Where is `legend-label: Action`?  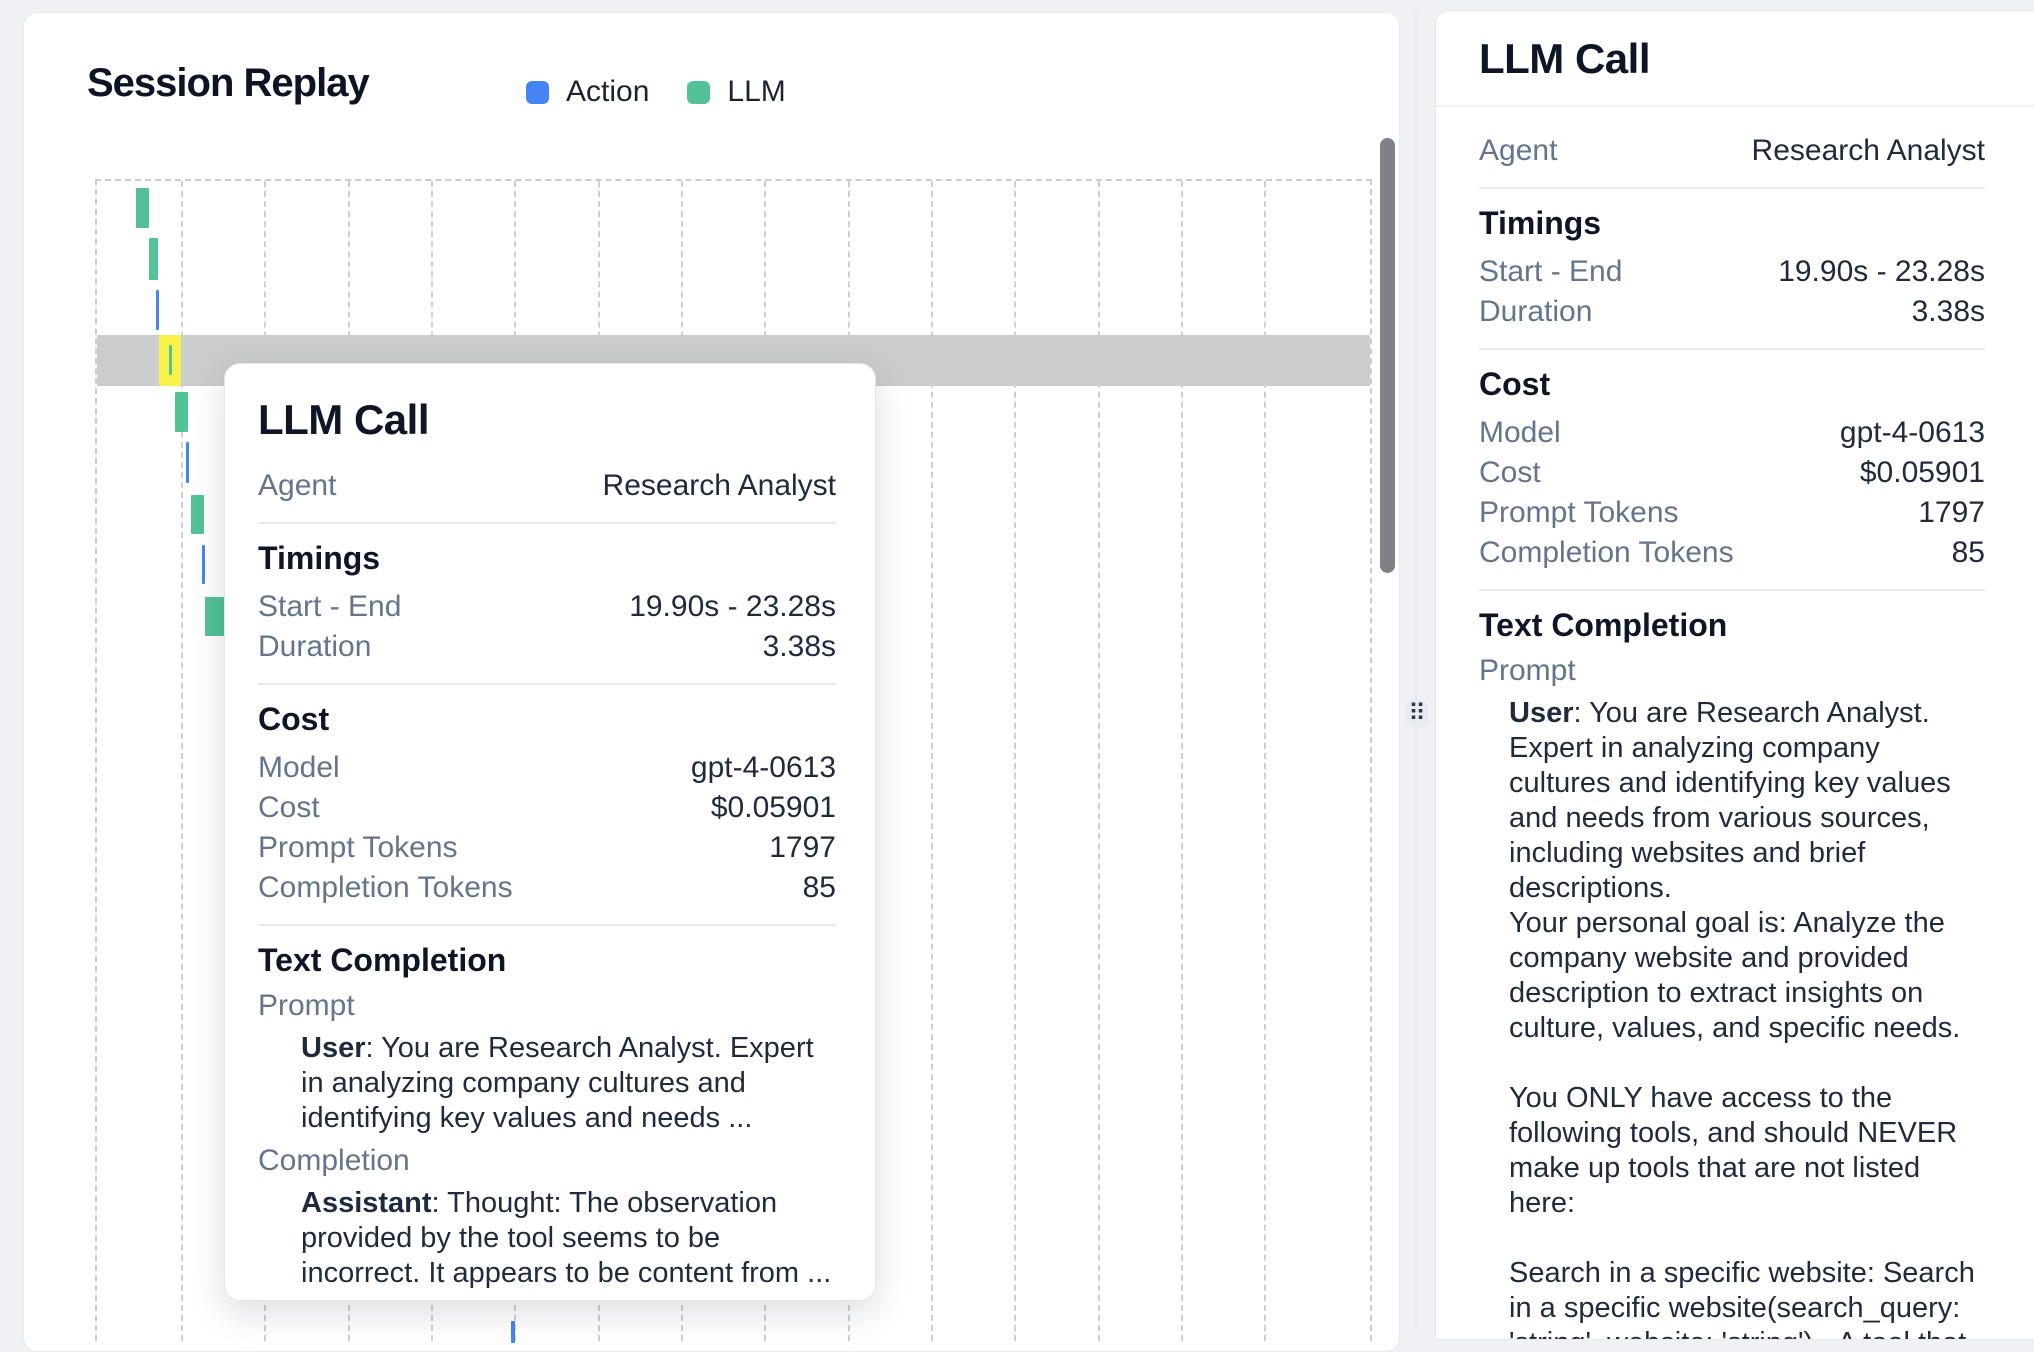
legend-label: Action is located at coordinates (608, 91).